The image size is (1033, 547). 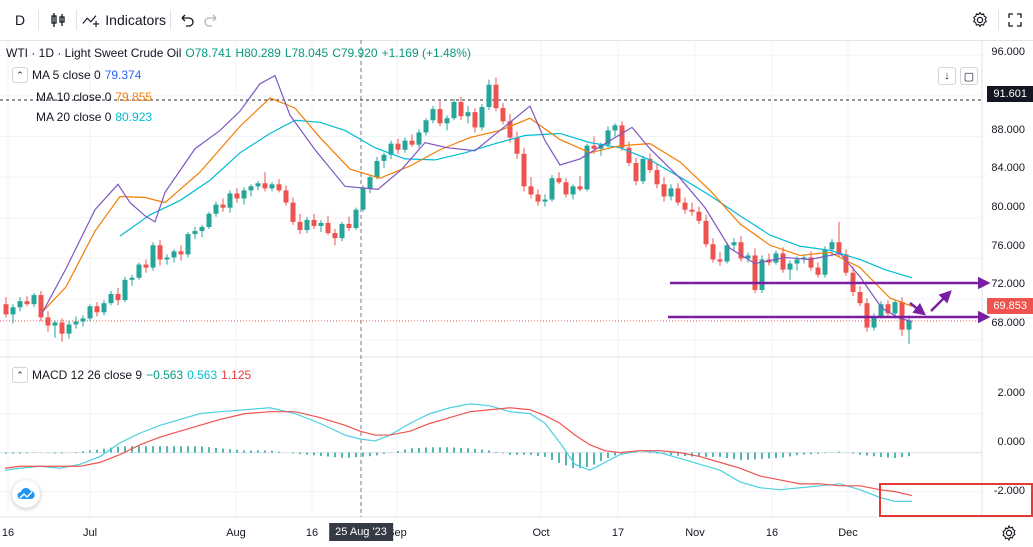 I want to click on ohlc-low: L78.045, so click(x=306, y=53).